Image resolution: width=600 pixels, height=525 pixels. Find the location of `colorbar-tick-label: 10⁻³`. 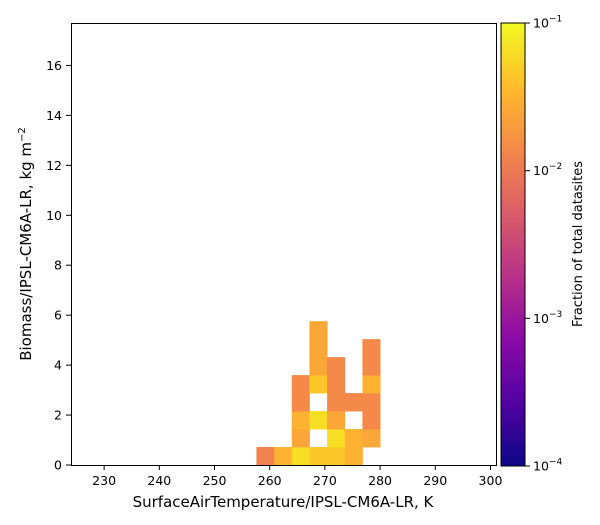

colorbar-tick-label: 10⁻³ is located at coordinates (547, 318).